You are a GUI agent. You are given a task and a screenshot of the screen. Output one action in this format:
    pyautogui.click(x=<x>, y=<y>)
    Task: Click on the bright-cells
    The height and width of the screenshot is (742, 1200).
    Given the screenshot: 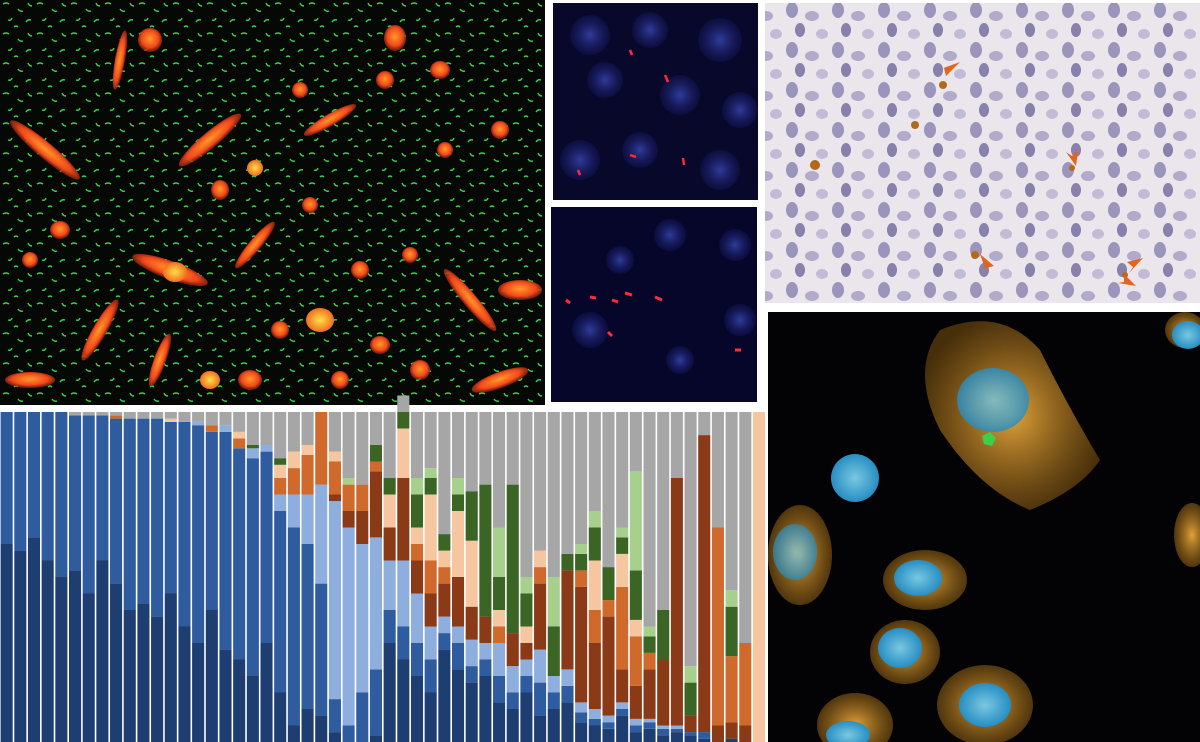 What is the action you would take?
    pyautogui.click(x=248, y=274)
    